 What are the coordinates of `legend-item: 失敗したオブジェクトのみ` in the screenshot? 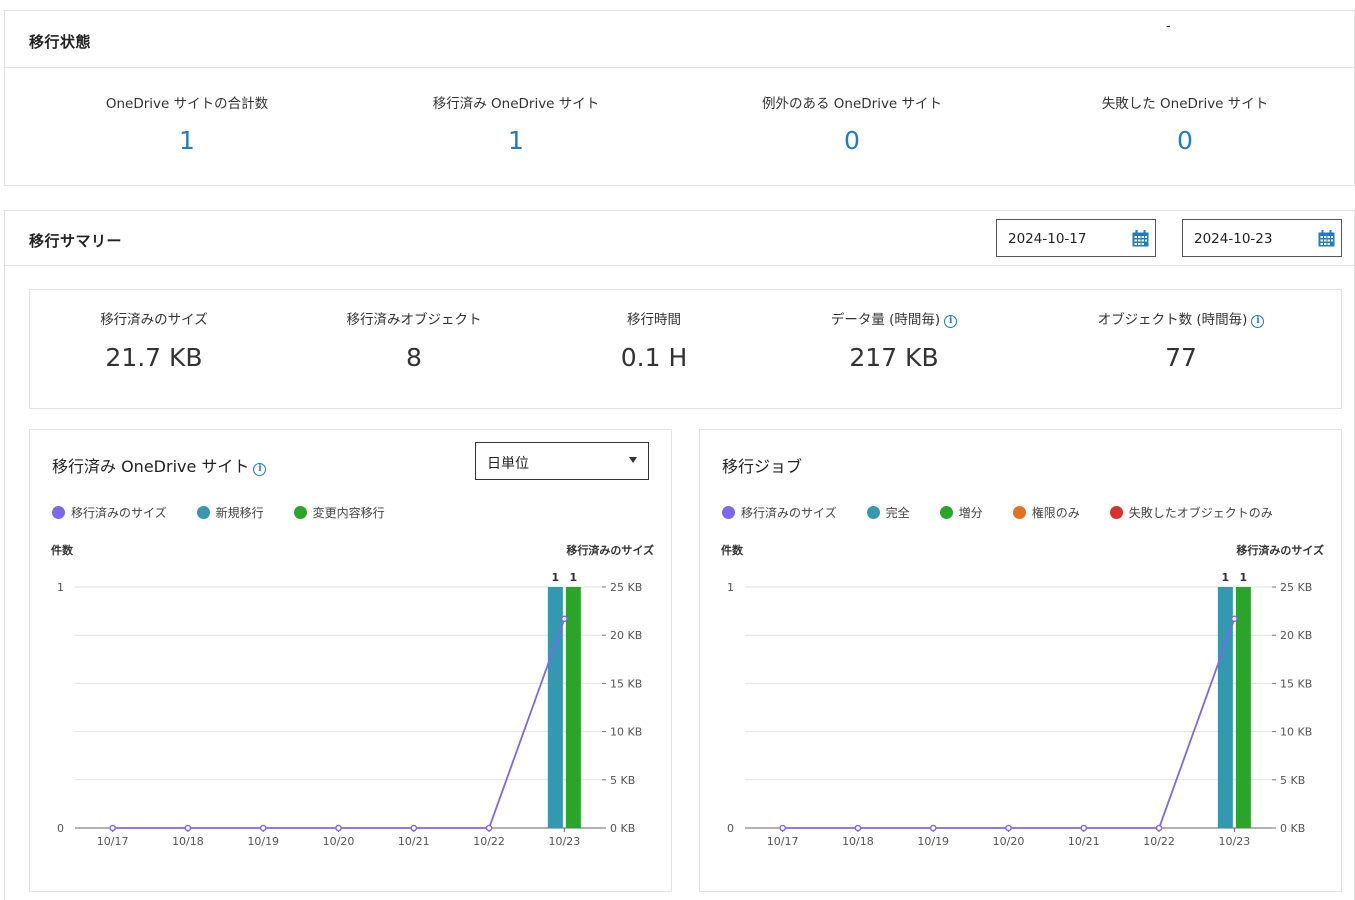 It's located at (1191, 512).